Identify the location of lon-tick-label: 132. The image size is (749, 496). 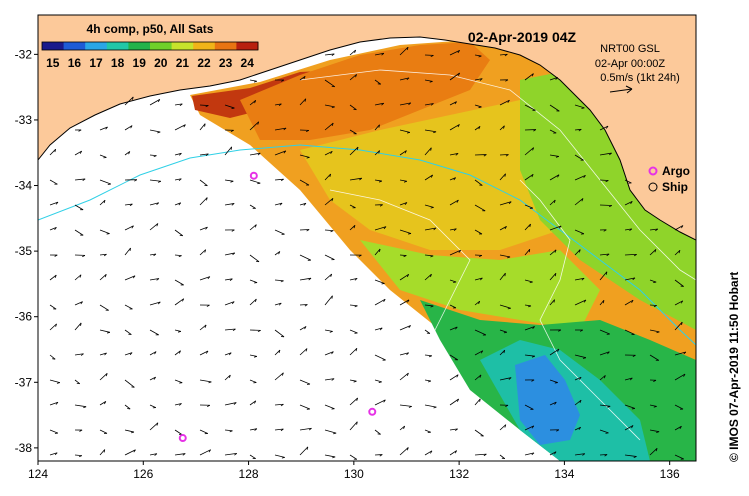
(459, 474).